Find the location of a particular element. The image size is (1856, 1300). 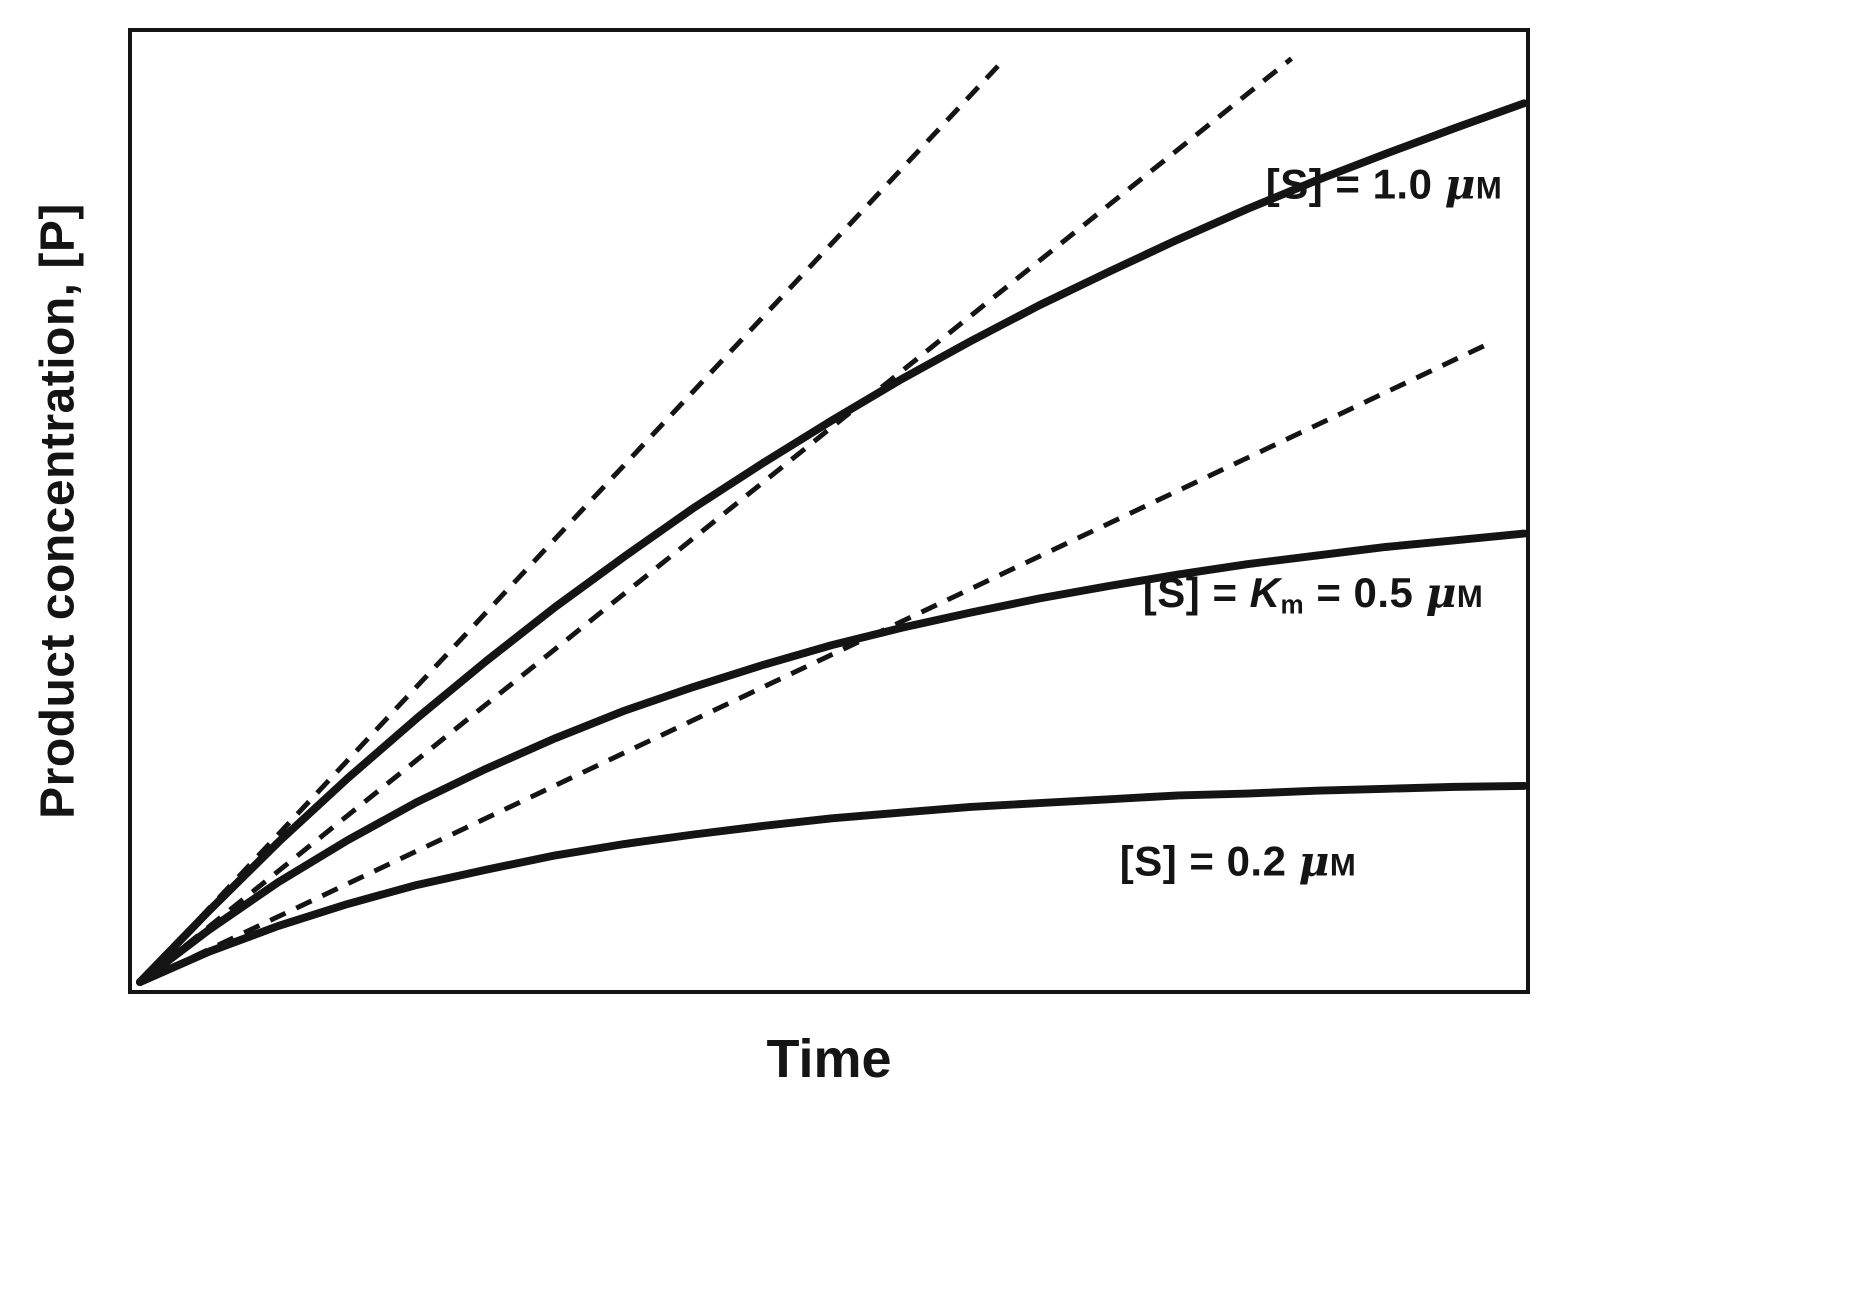

y-axis-label: Product concentration, [P] is located at coordinates (58, 511).